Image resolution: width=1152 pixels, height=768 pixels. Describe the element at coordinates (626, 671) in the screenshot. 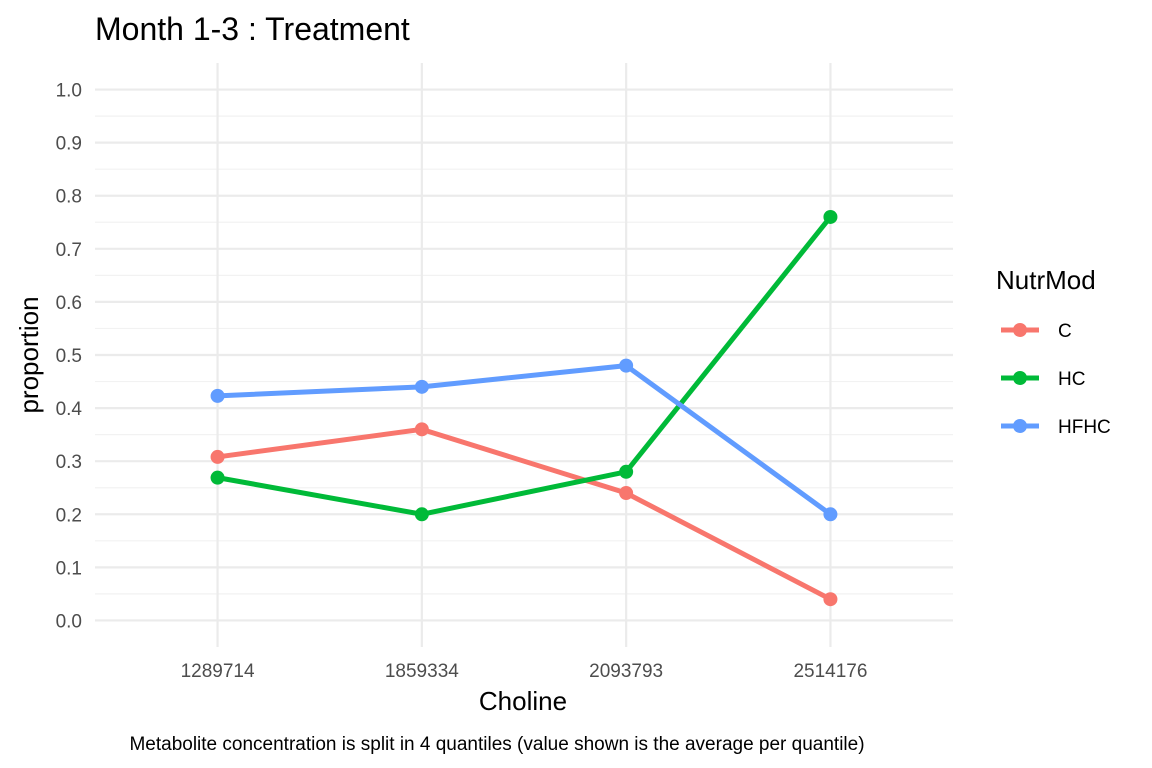

I see `x-tick-label: 2093793` at that location.